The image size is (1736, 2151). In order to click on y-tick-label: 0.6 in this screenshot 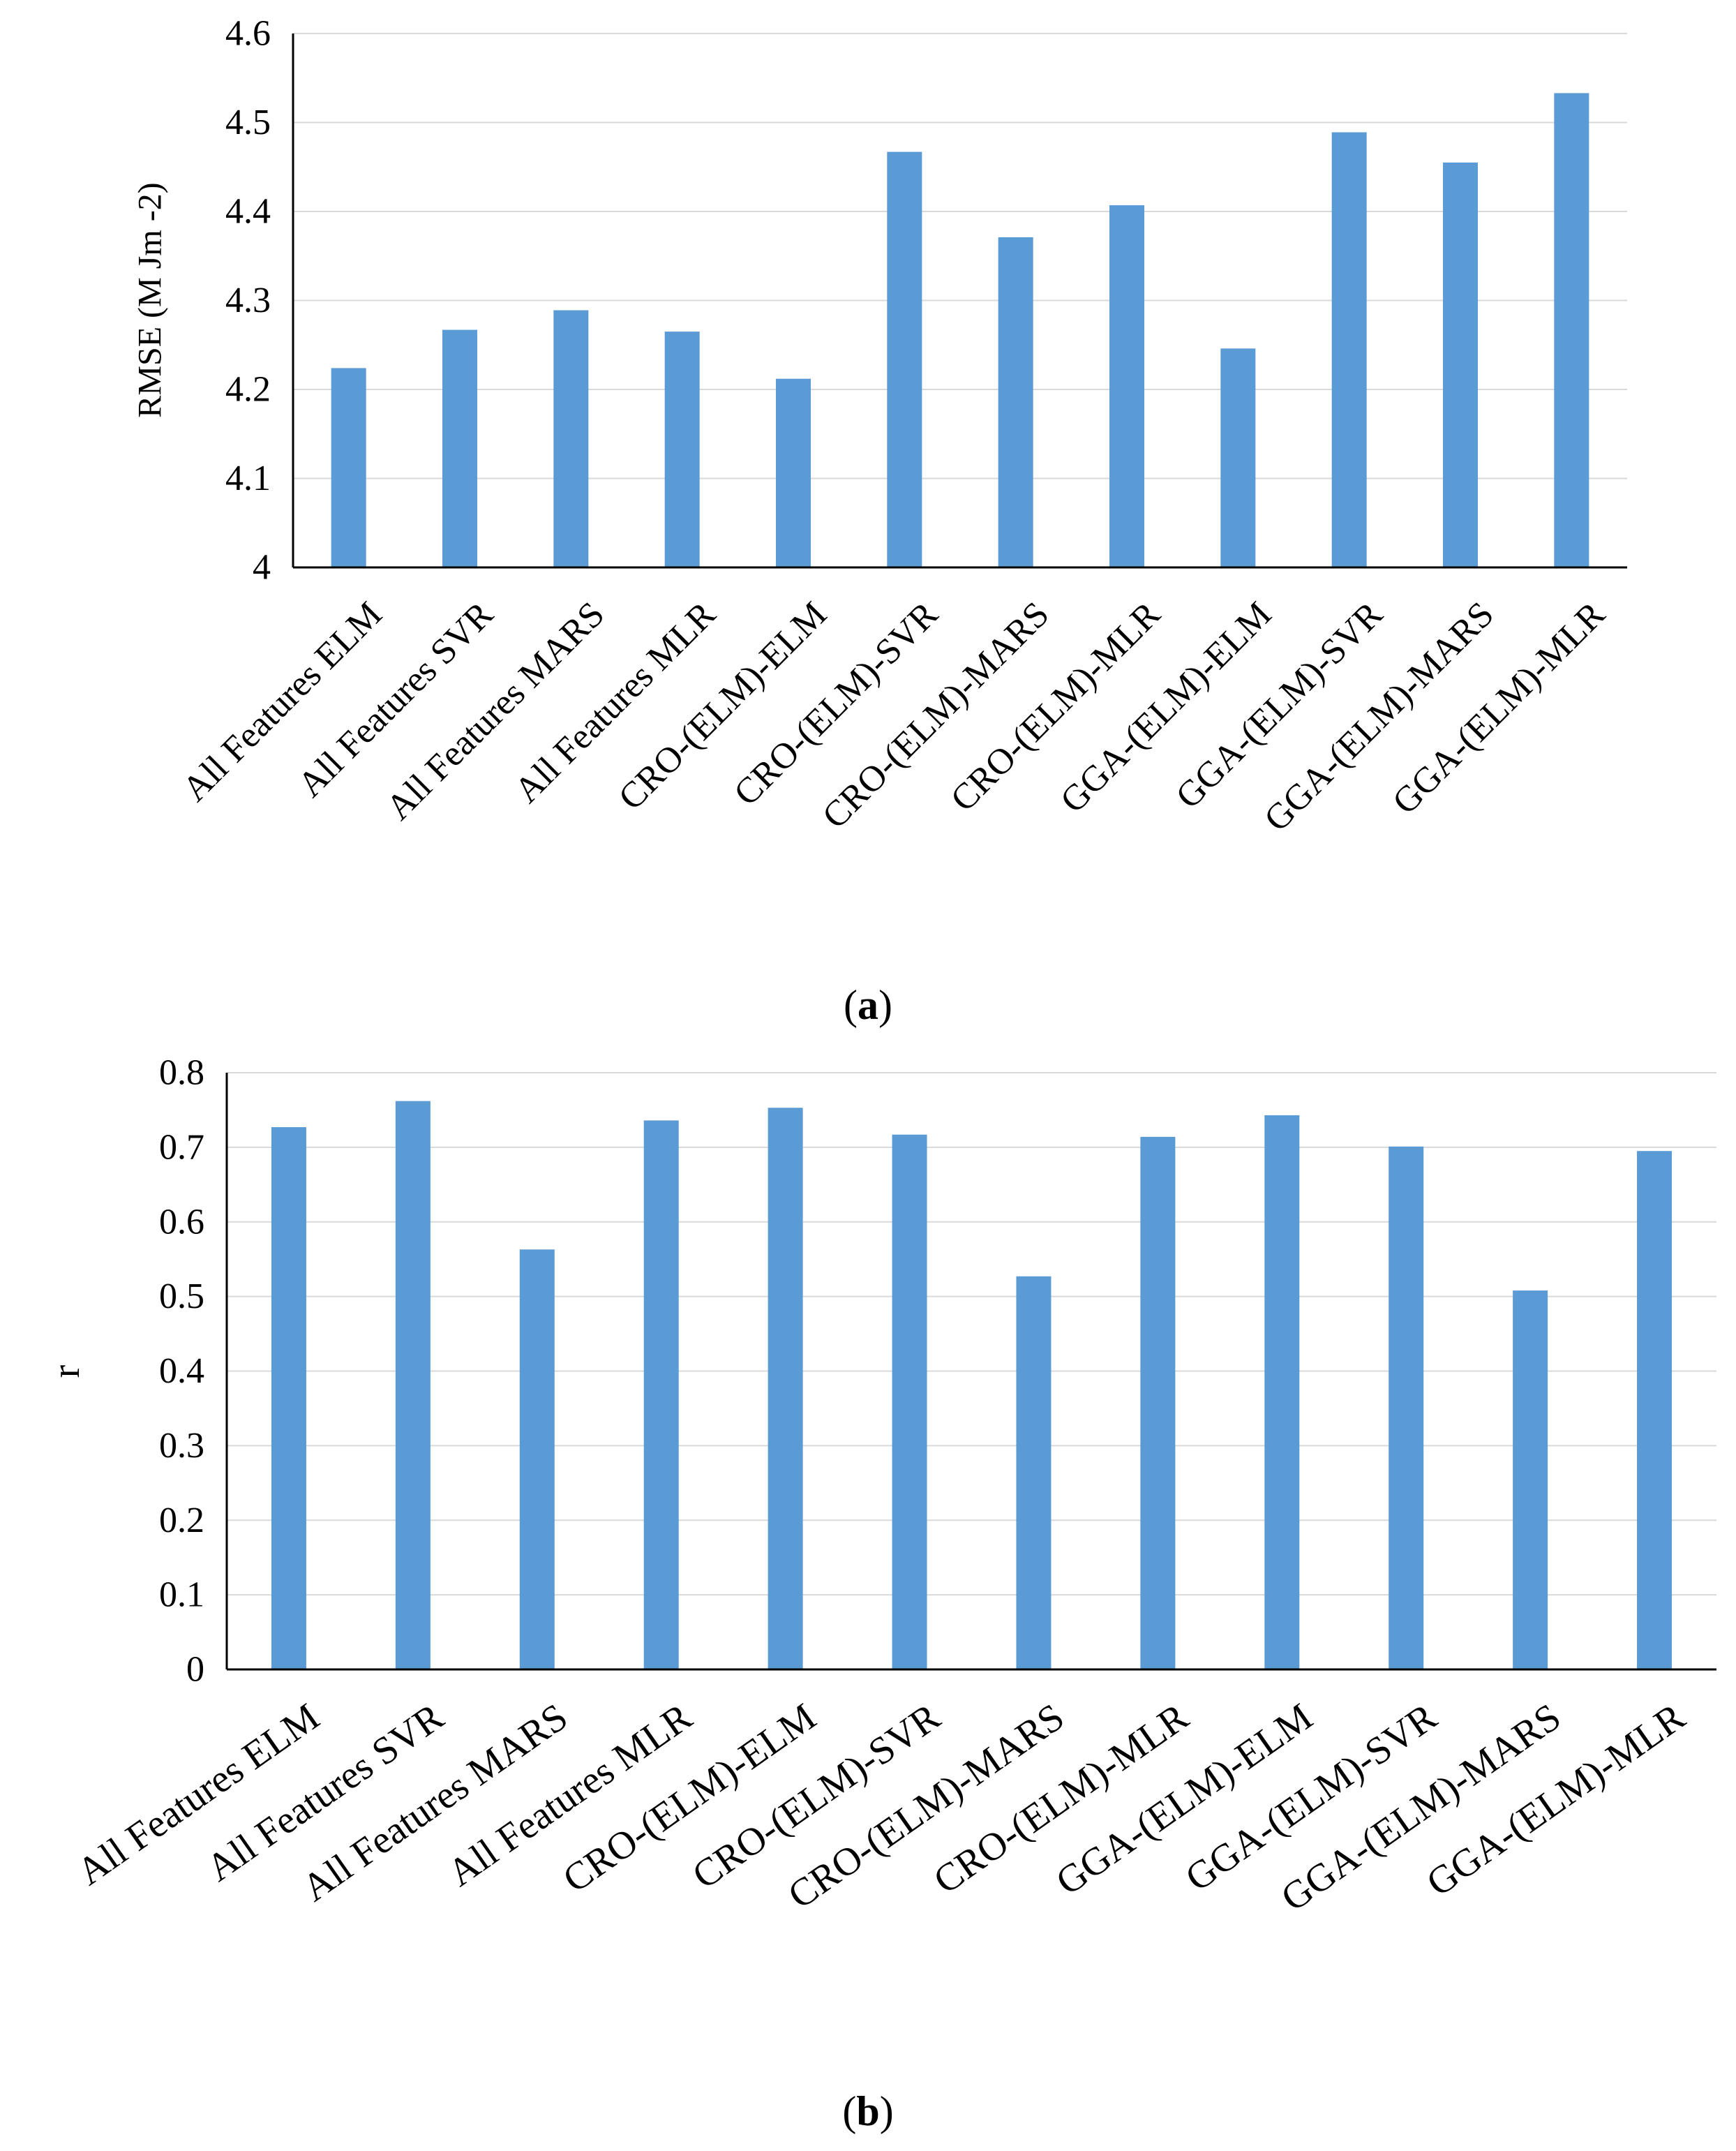, I will do `click(181, 1222)`.